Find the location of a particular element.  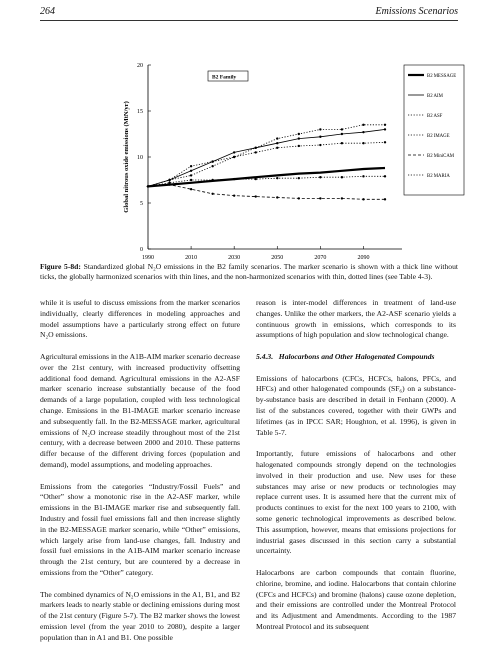

legend-label: B2 MiniCAM is located at coordinates (441, 156).